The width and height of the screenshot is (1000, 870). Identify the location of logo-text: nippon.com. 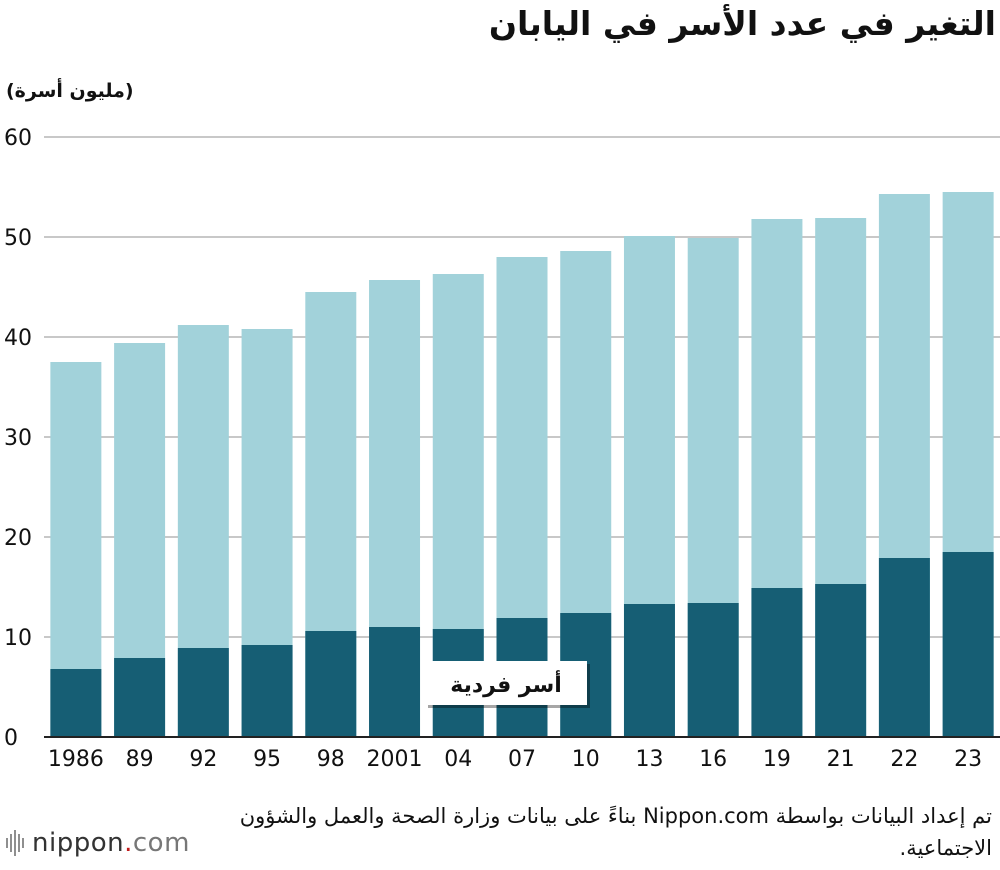
(111, 843).